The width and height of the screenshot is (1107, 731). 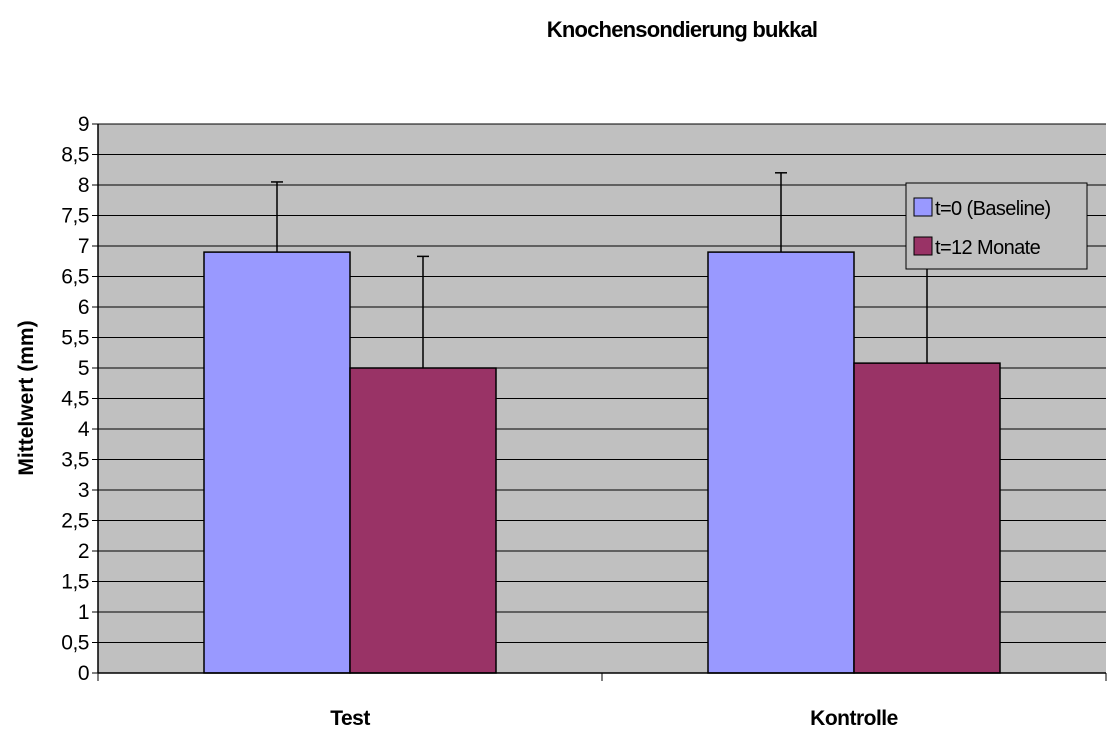 I want to click on legend-label: t=0 (Baseline), so click(x=993, y=209).